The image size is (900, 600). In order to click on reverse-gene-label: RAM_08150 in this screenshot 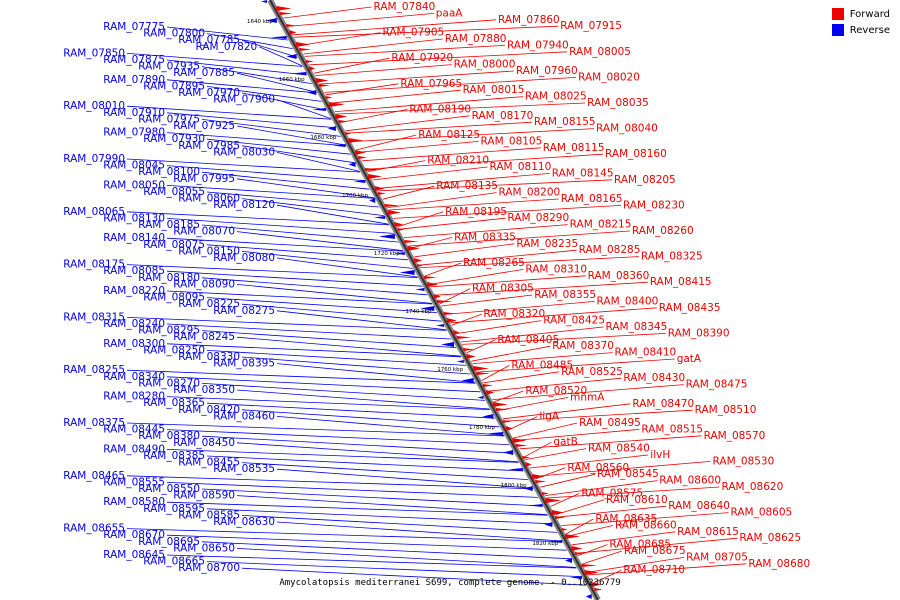, I will do `click(209, 251)`.